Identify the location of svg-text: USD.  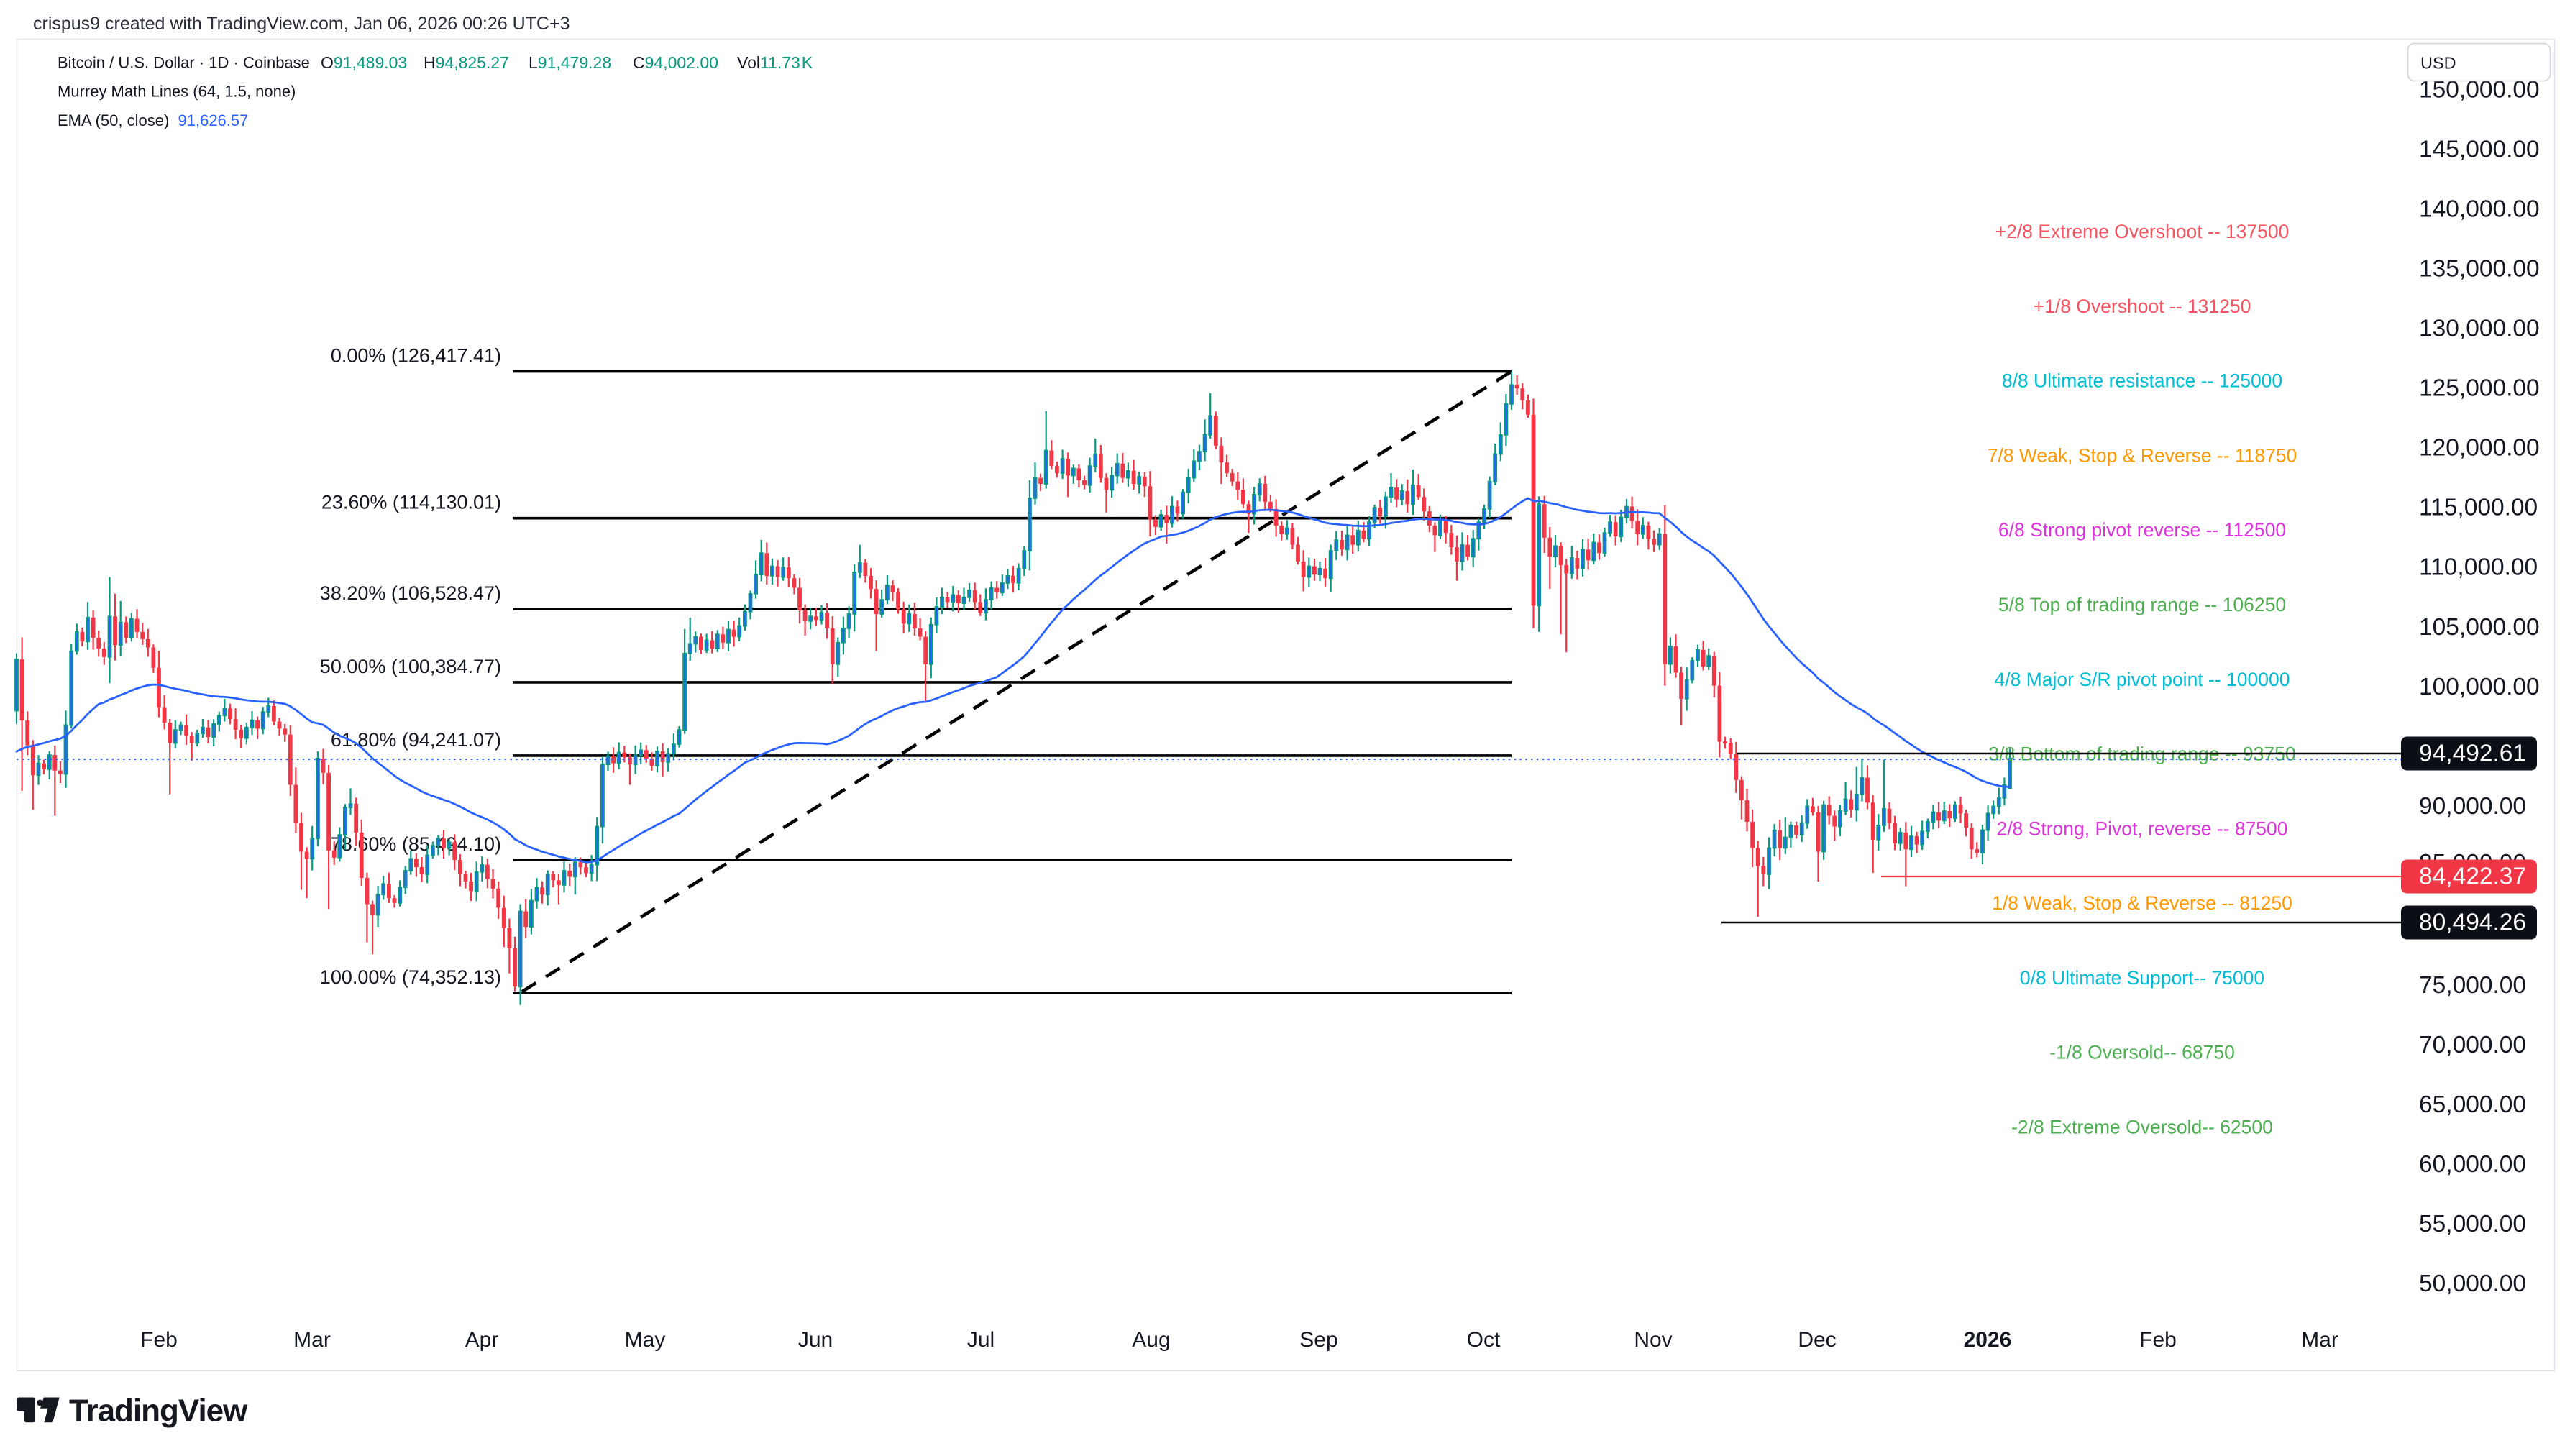
(2438, 63).